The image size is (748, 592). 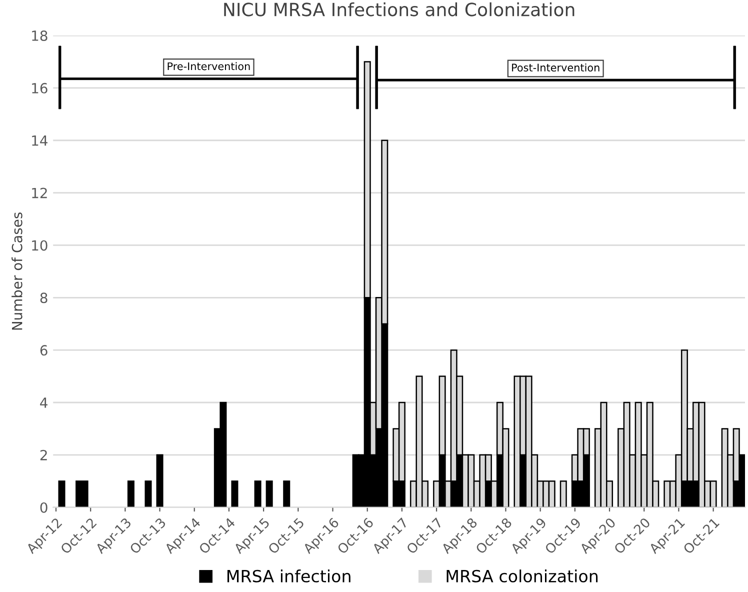 I want to click on y-tick-label: 12, so click(x=39, y=193).